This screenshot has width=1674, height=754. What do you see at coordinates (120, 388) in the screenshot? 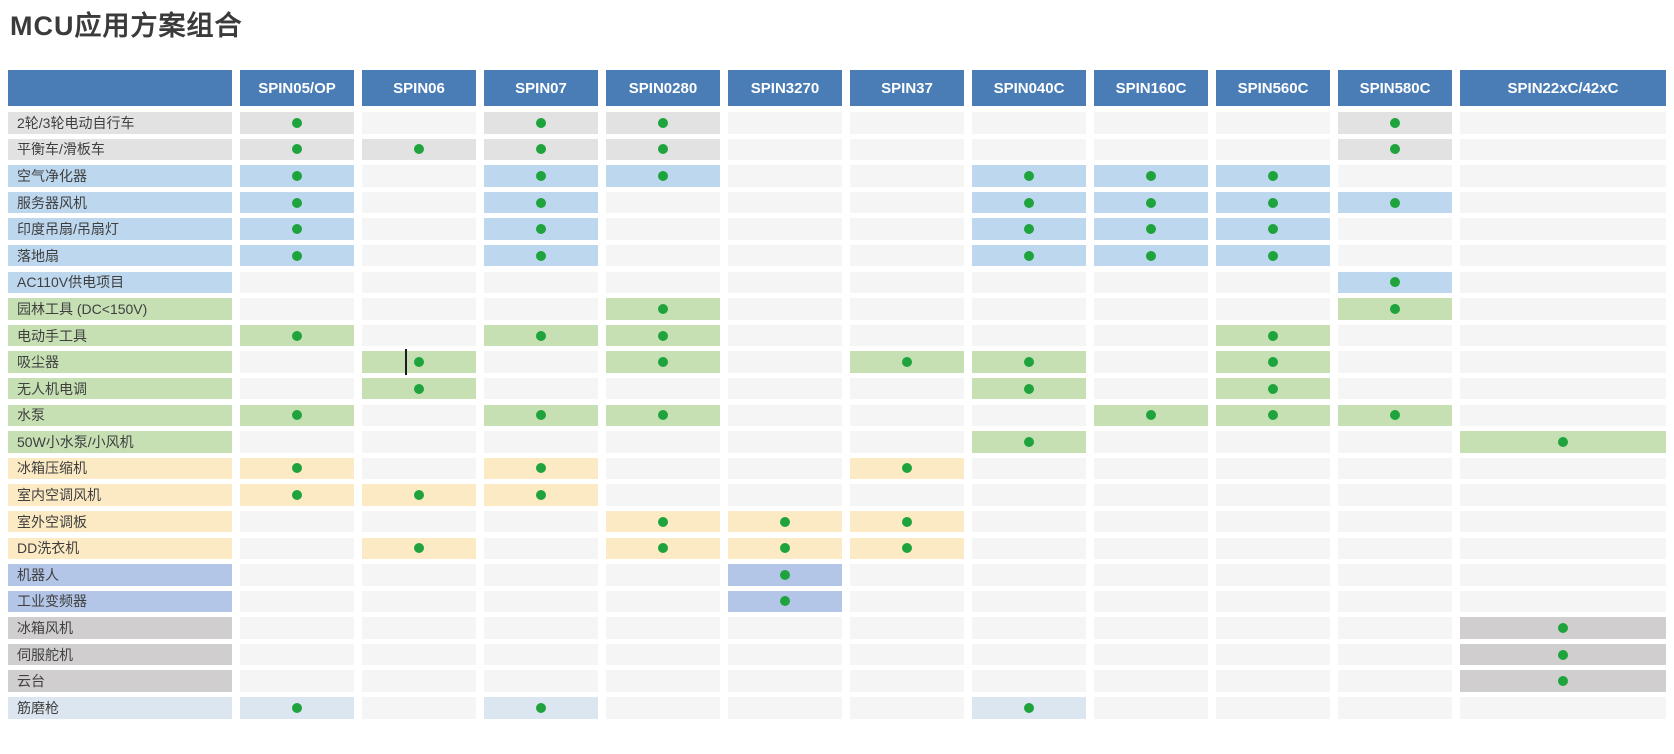
I see `row-label: 无人机电调` at bounding box center [120, 388].